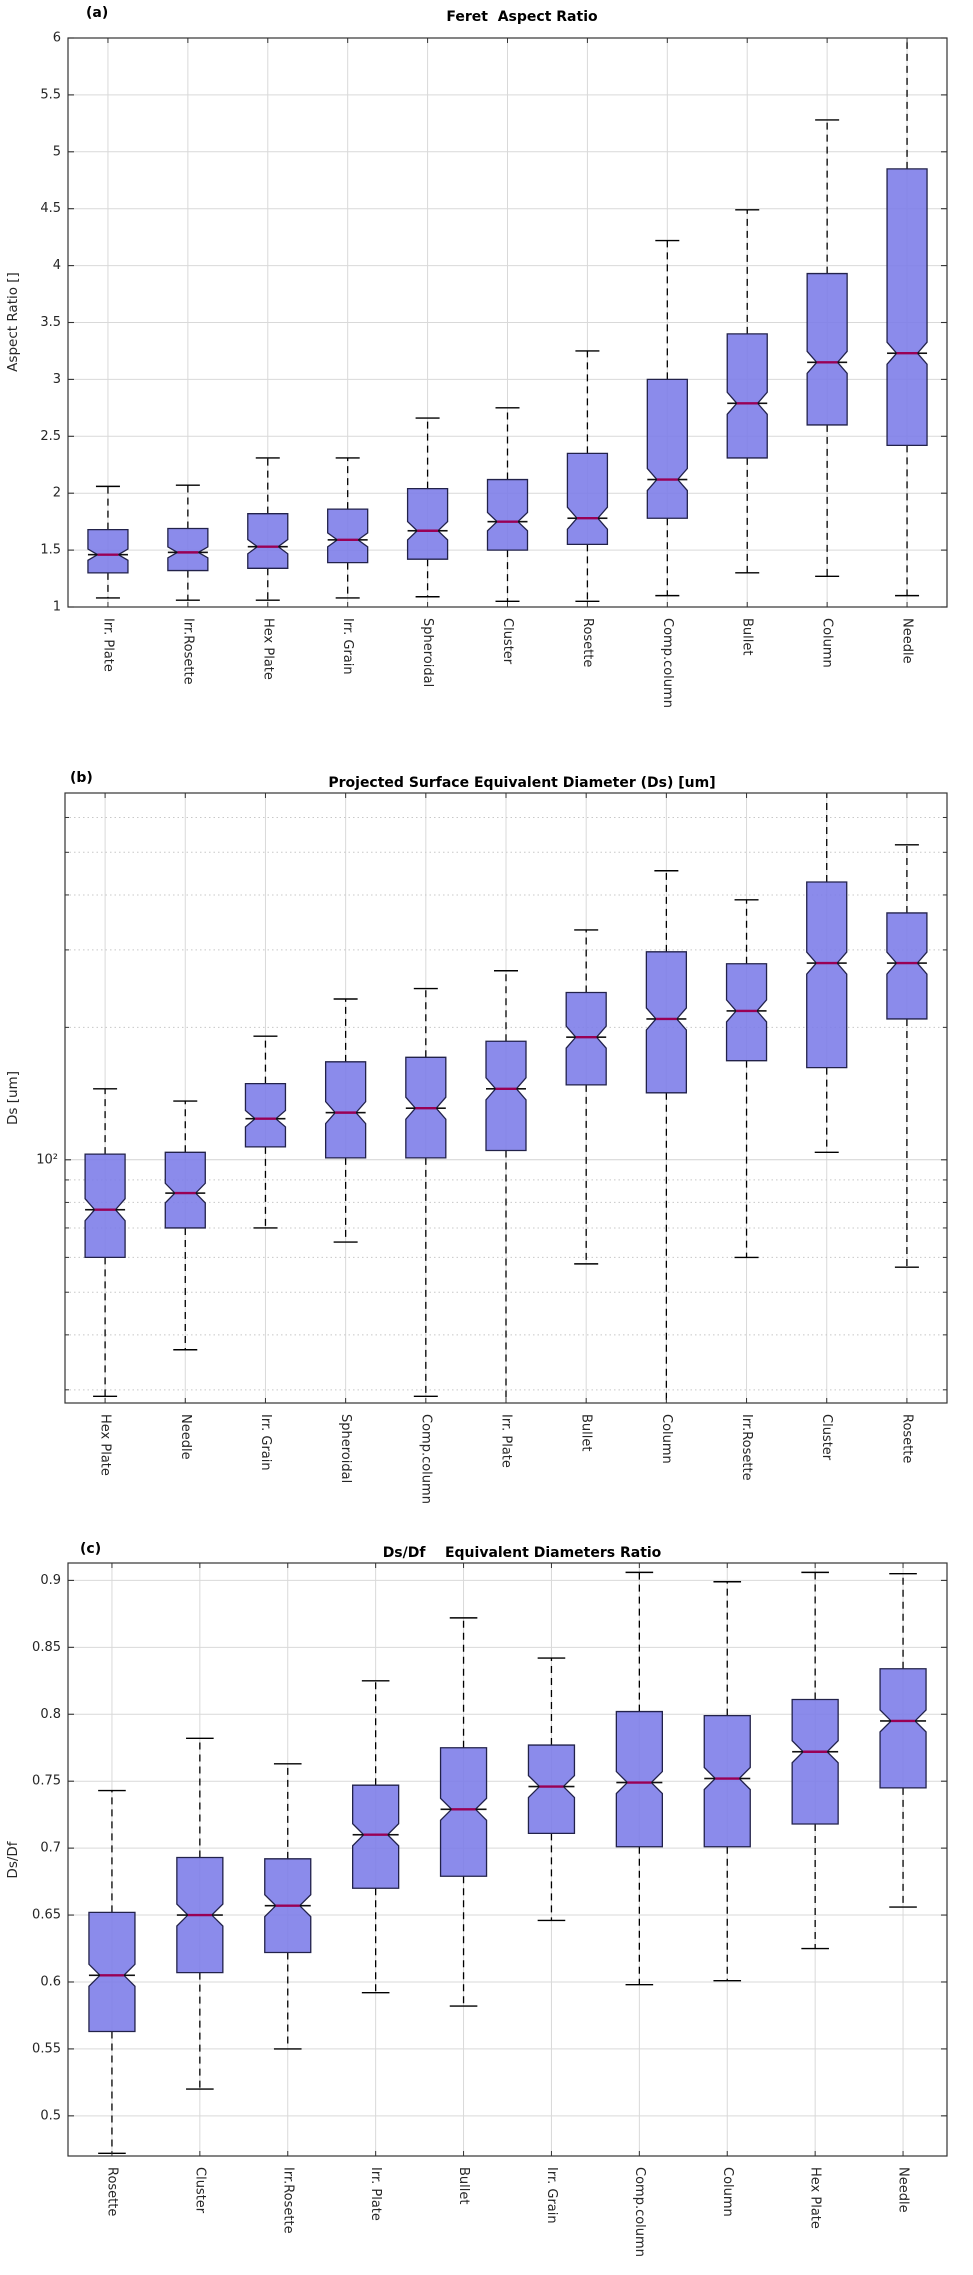 This screenshot has height=2275, width=973. I want to click on y-tick-label: 0.65, so click(46, 1915).